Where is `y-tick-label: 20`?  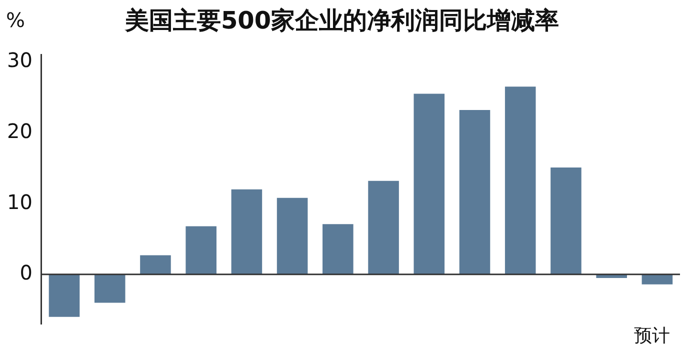 y-tick-label: 20 is located at coordinates (19, 130).